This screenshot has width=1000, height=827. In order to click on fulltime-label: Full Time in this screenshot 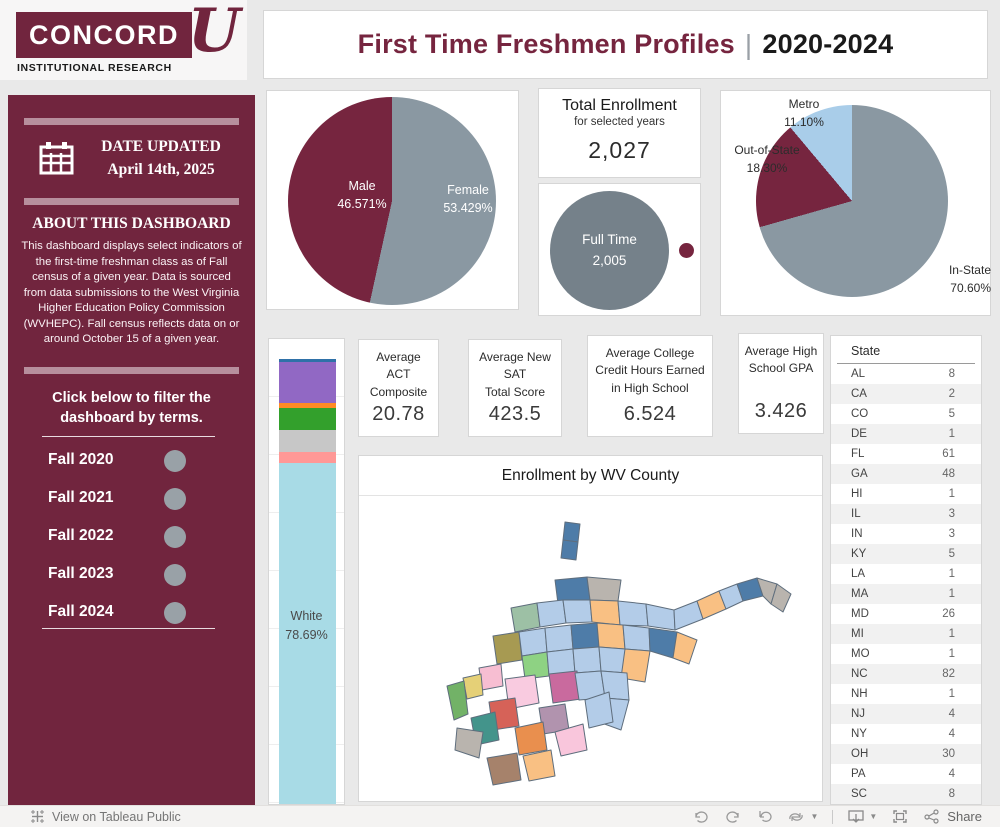, I will do `click(609, 240)`.